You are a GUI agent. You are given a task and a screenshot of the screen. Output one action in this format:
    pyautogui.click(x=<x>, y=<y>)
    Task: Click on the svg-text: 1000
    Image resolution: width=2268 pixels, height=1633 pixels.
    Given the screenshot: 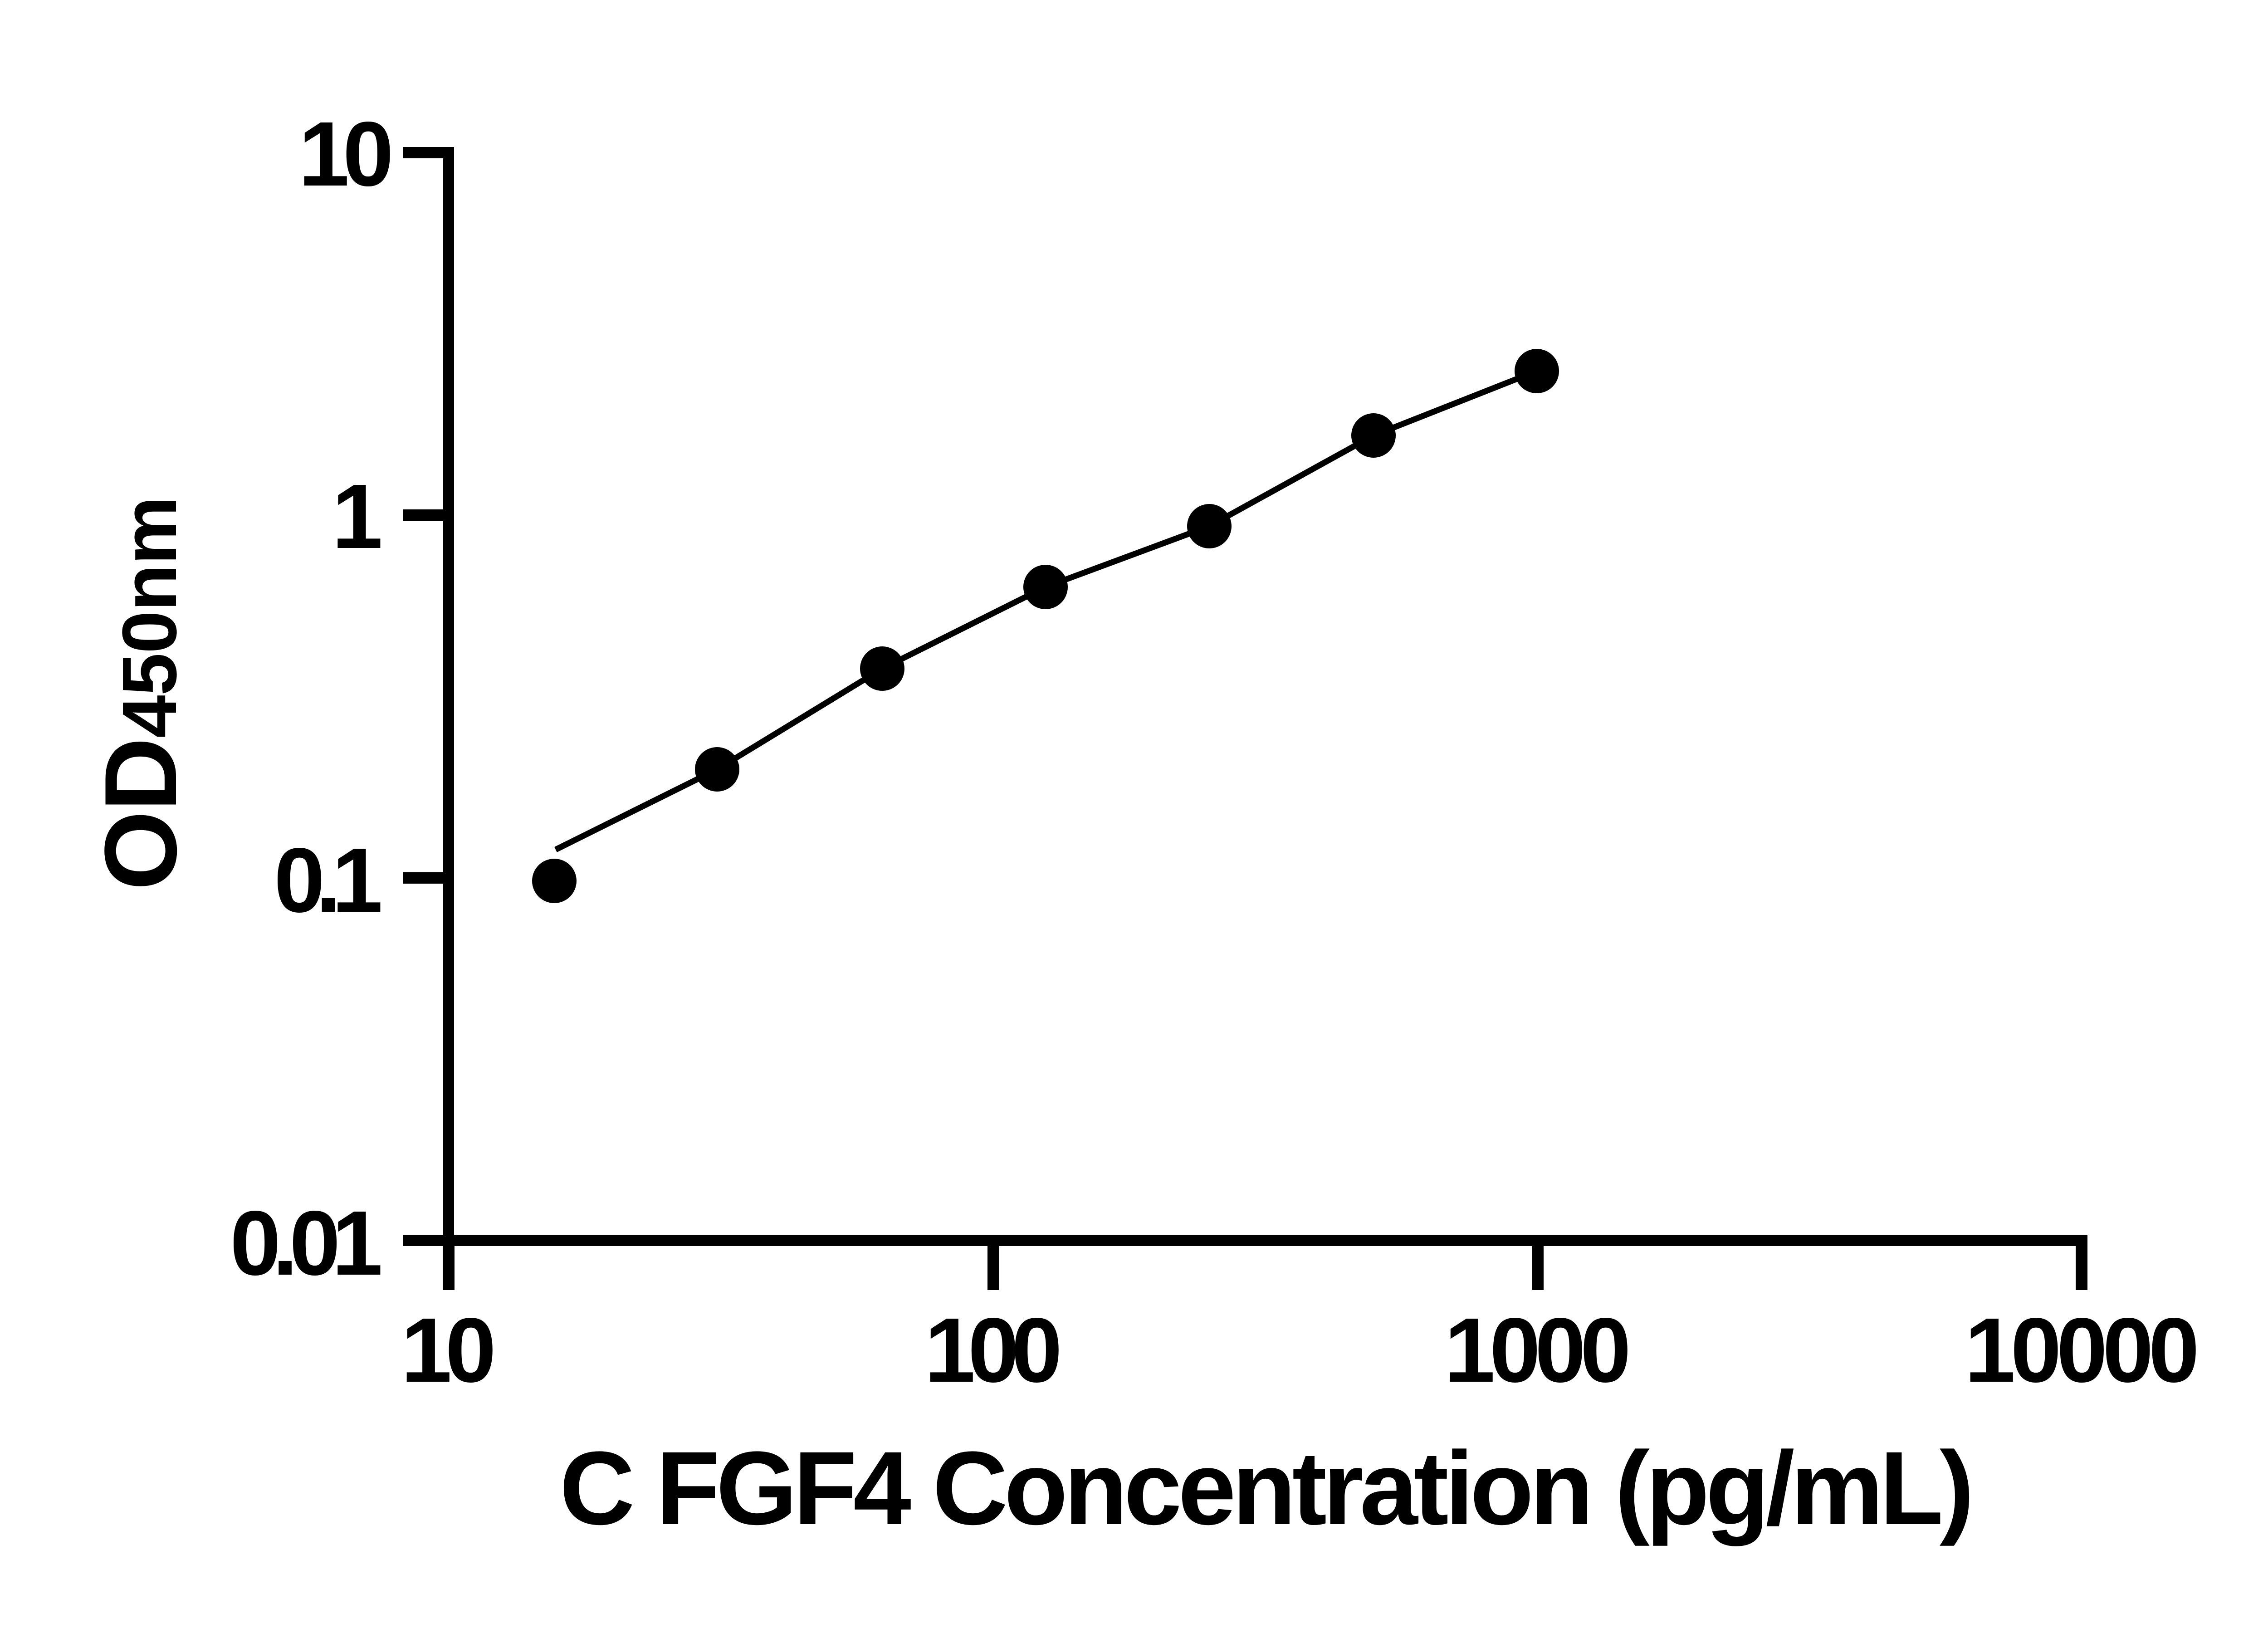 What is the action you would take?
    pyautogui.click(x=1537, y=1350)
    